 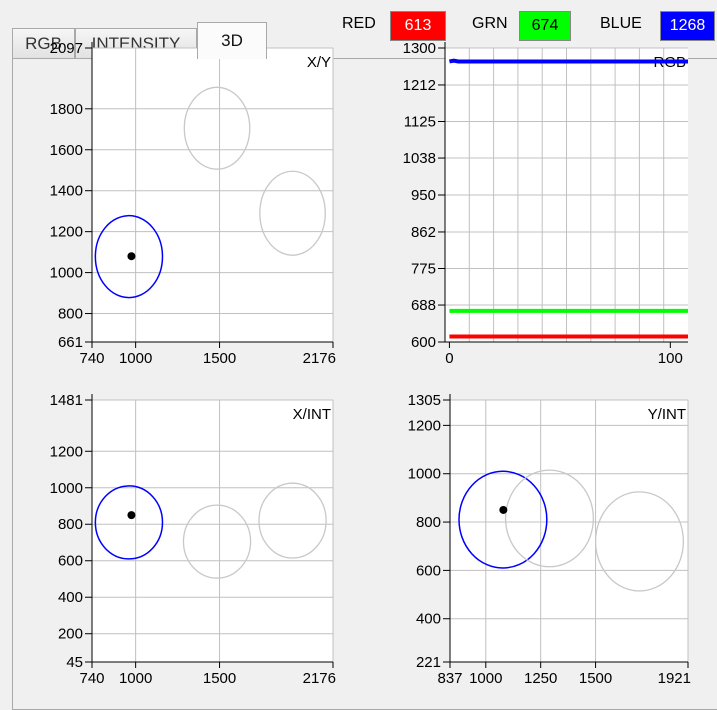 I want to click on y-tick-label: 45, so click(x=74, y=662).